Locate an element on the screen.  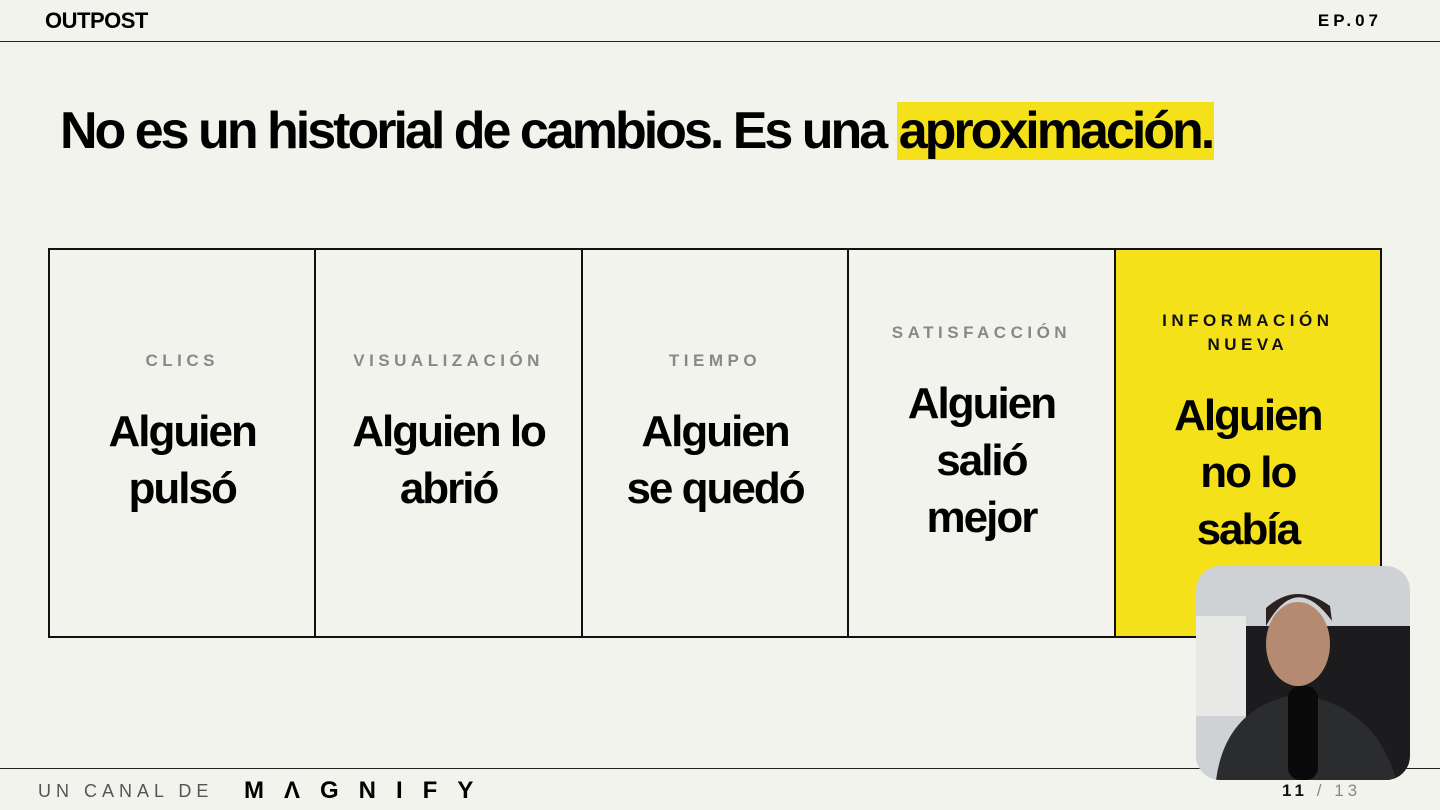
card-line: sabía is located at coordinates (1249, 529).